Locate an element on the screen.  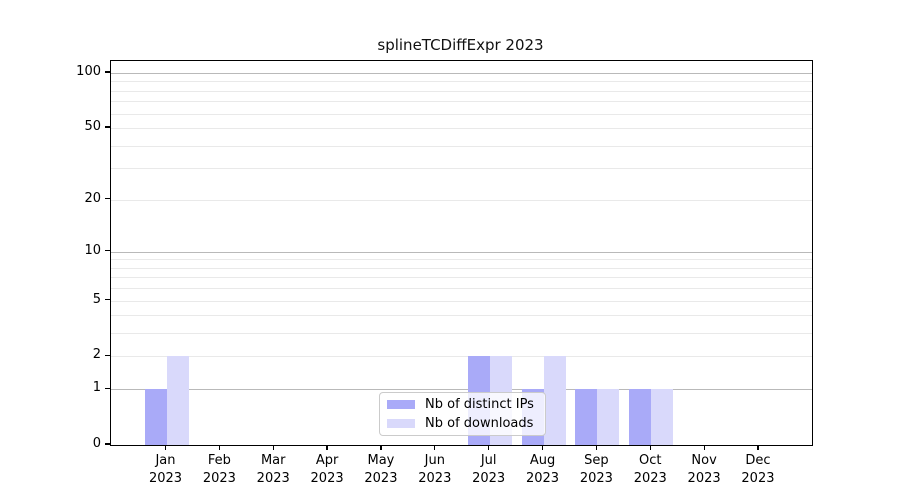
x-axis-tick-label: Dec 2023 is located at coordinates (758, 469).